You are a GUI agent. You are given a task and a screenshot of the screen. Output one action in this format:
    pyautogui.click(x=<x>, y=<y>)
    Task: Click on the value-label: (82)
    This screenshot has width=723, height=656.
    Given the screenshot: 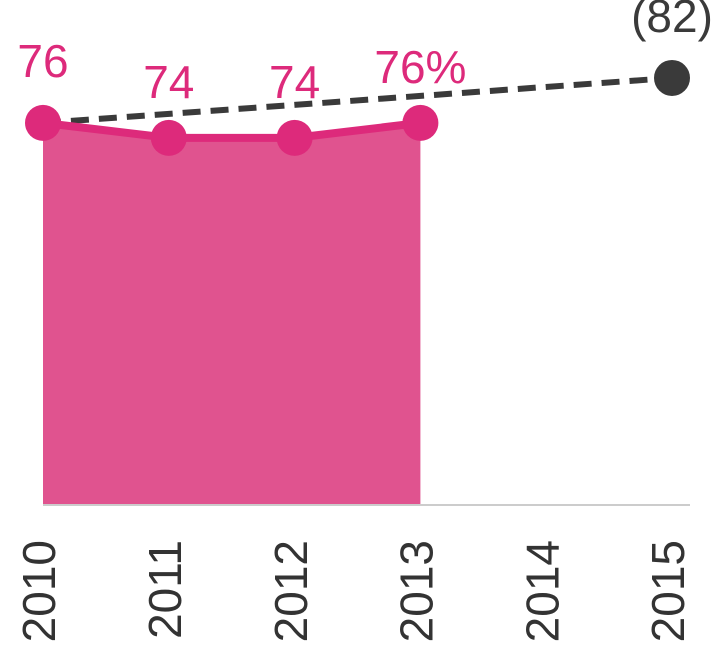 What is the action you would take?
    pyautogui.click(x=672, y=21)
    